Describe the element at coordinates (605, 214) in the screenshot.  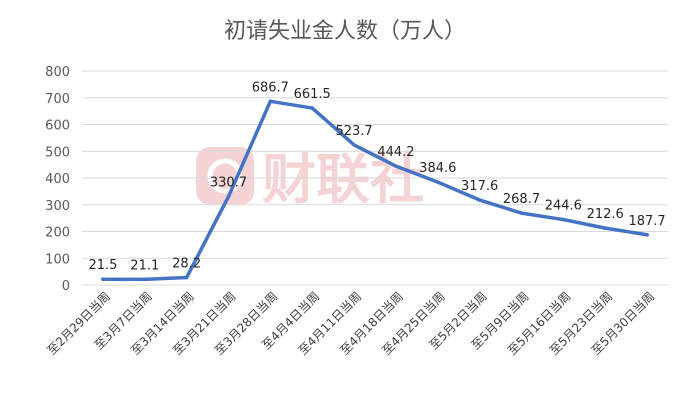
I see `data-label: 212.6` at that location.